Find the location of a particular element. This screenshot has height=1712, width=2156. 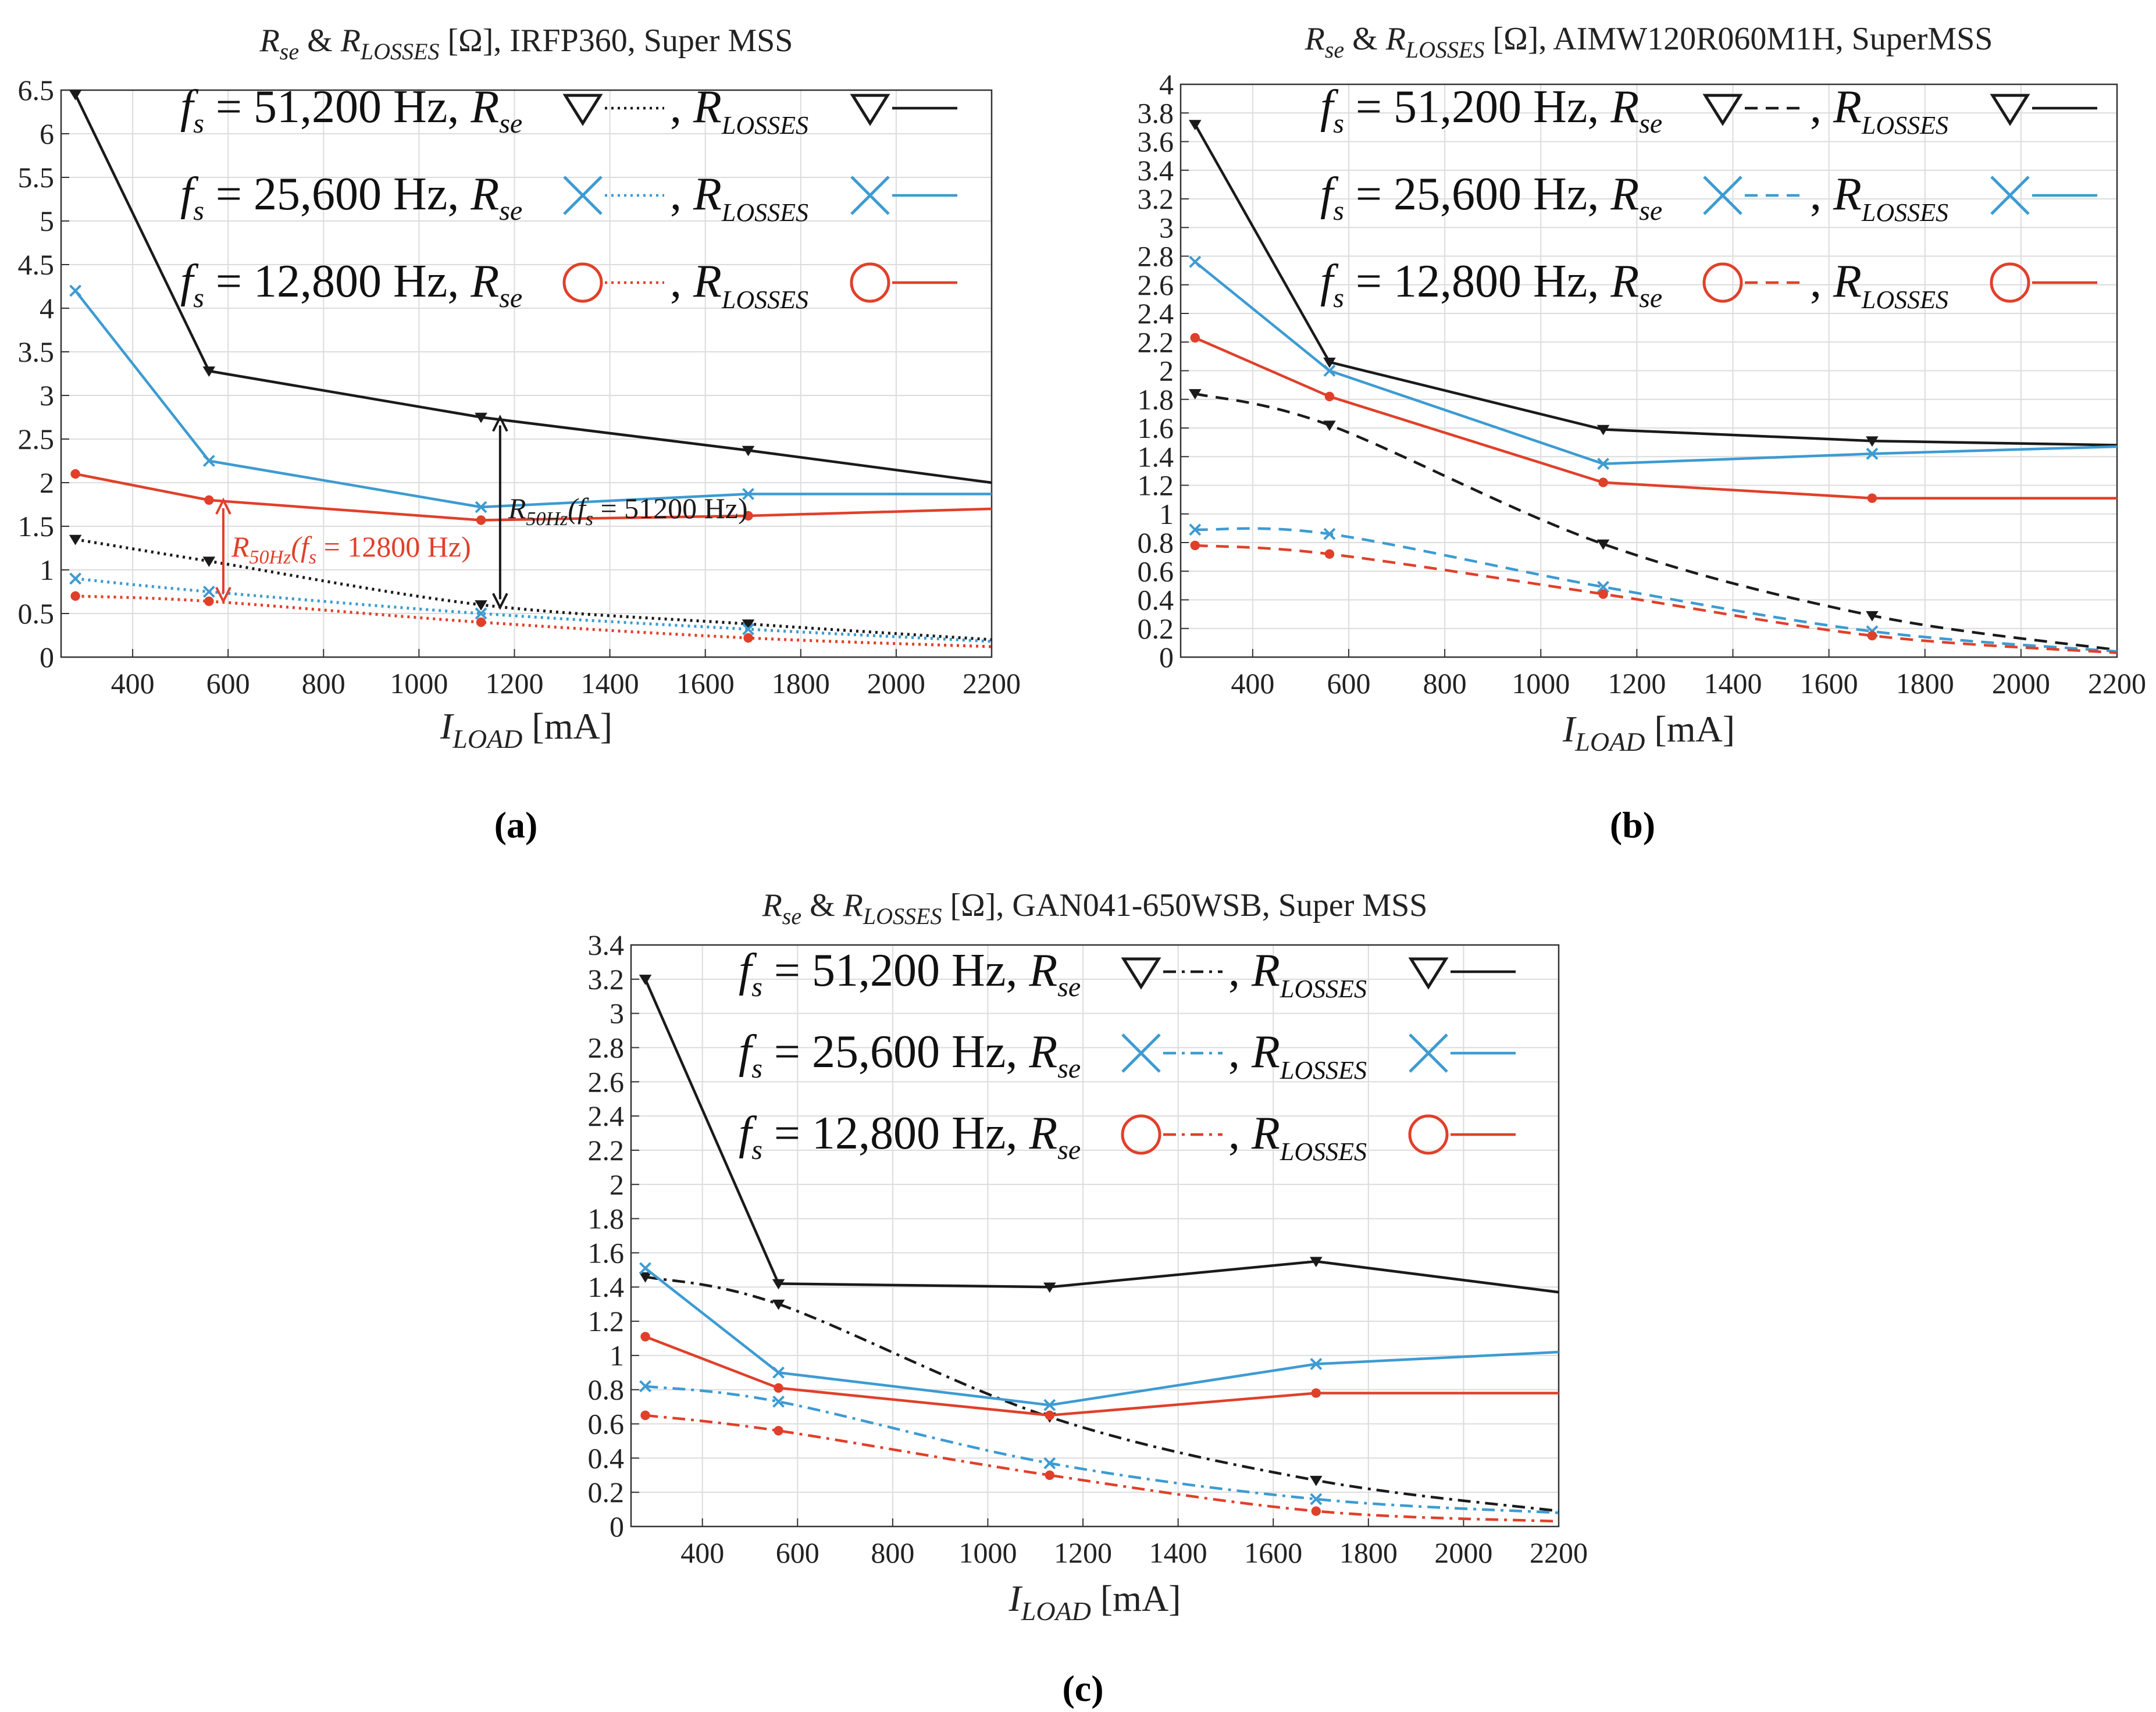

y-tick-label: 1.5 is located at coordinates (36, 526).